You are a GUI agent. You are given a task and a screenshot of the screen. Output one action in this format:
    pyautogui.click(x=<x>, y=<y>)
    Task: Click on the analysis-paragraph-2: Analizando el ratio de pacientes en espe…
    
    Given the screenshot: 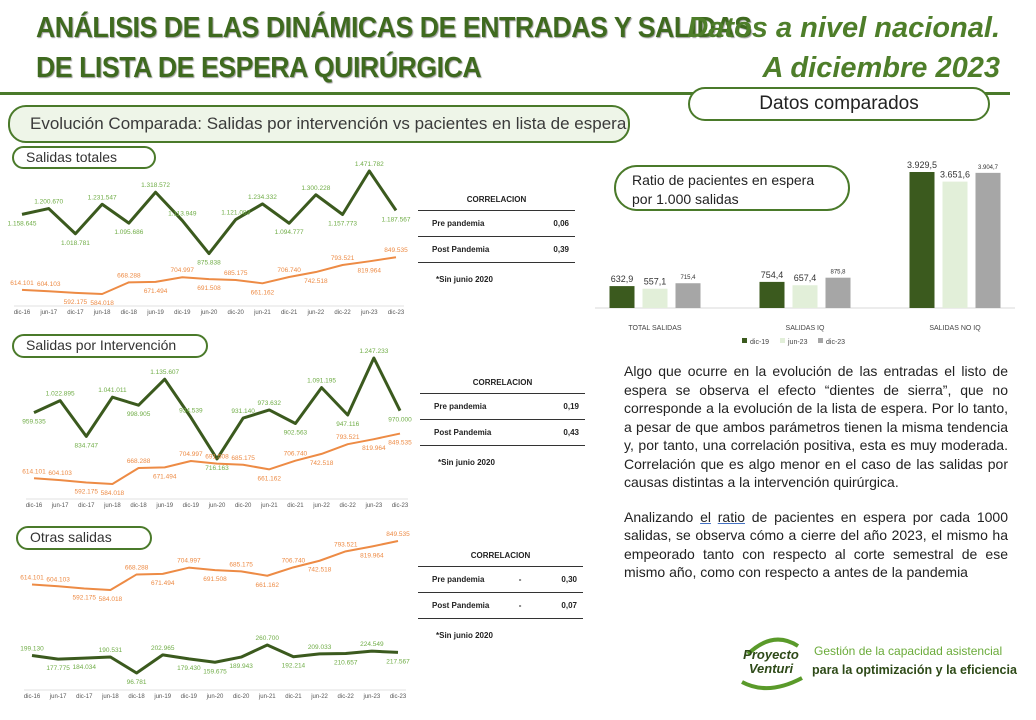 What is the action you would take?
    pyautogui.click(x=816, y=545)
    